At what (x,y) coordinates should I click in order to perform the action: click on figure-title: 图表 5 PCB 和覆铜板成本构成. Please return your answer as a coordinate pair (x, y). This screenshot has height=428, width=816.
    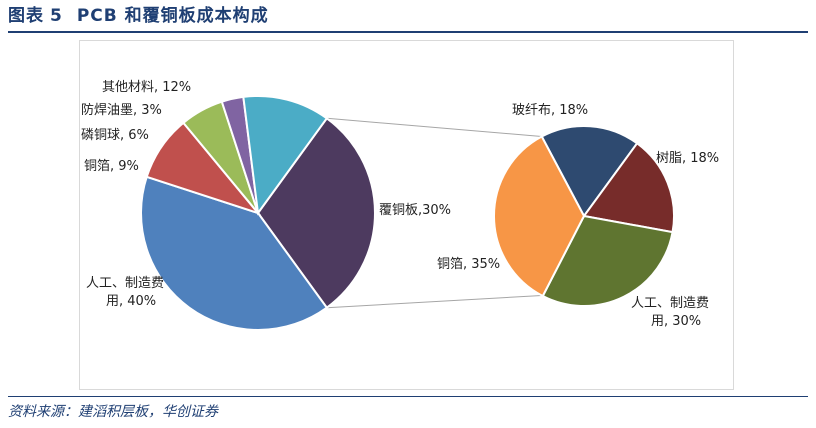
    Looking at the image, I should click on (138, 16).